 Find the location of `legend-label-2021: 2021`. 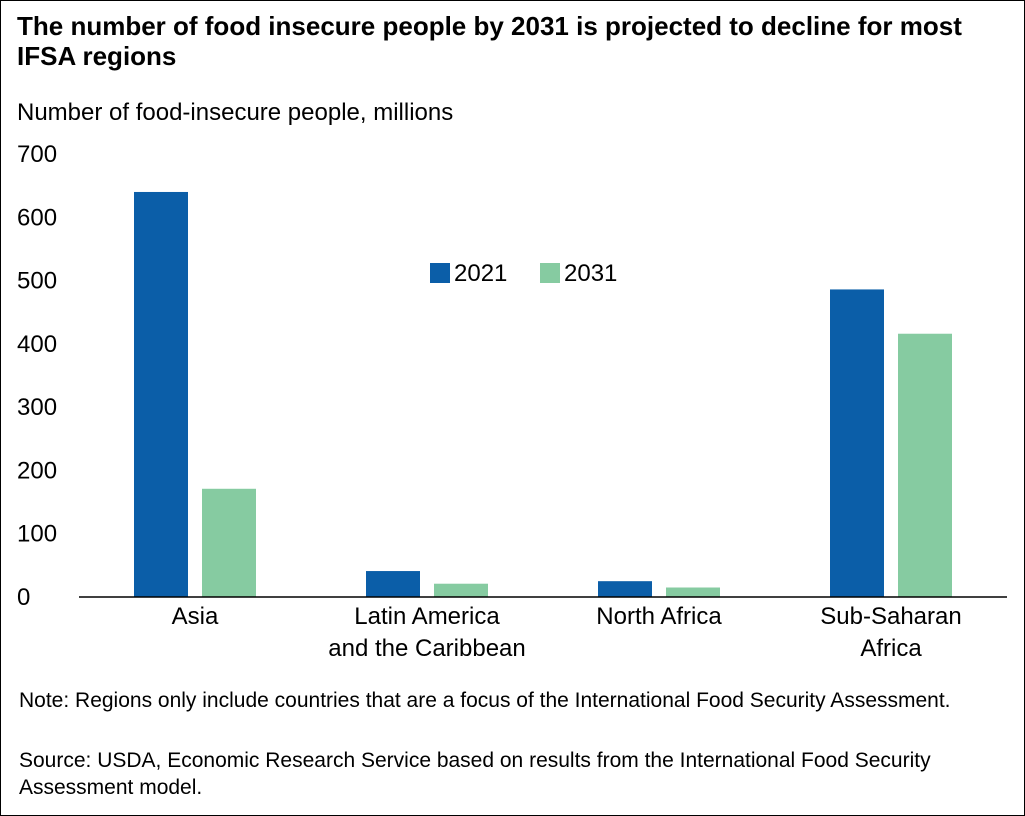

legend-label-2021: 2021 is located at coordinates (480, 273).